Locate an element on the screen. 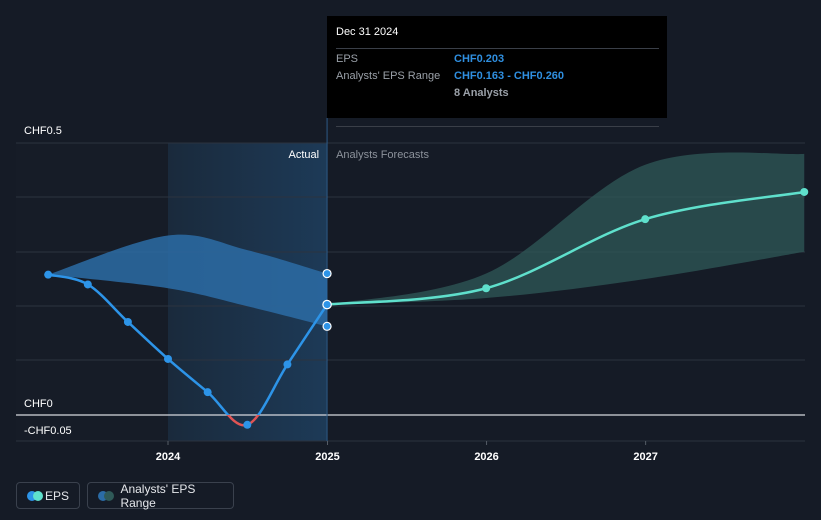 The height and width of the screenshot is (520, 821). x-tick-label: 2027 is located at coordinates (645, 457).